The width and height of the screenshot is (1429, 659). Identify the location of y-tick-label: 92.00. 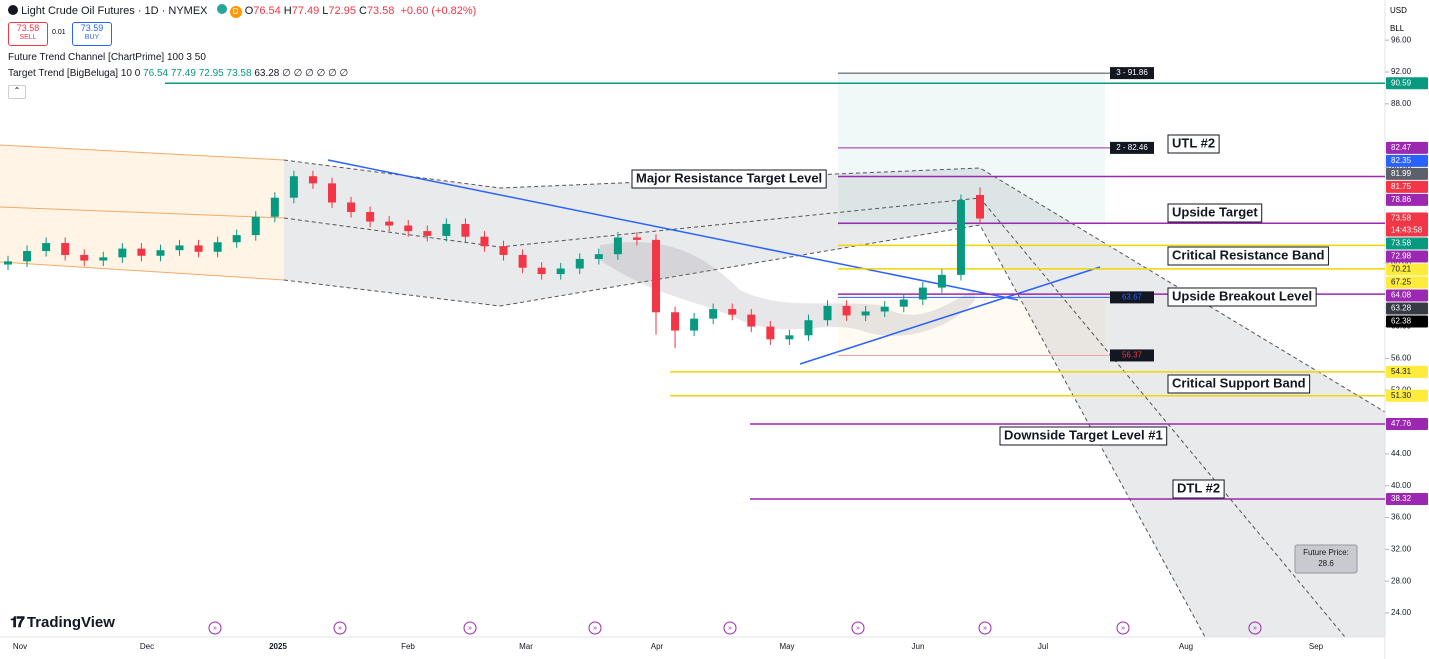
(1401, 71).